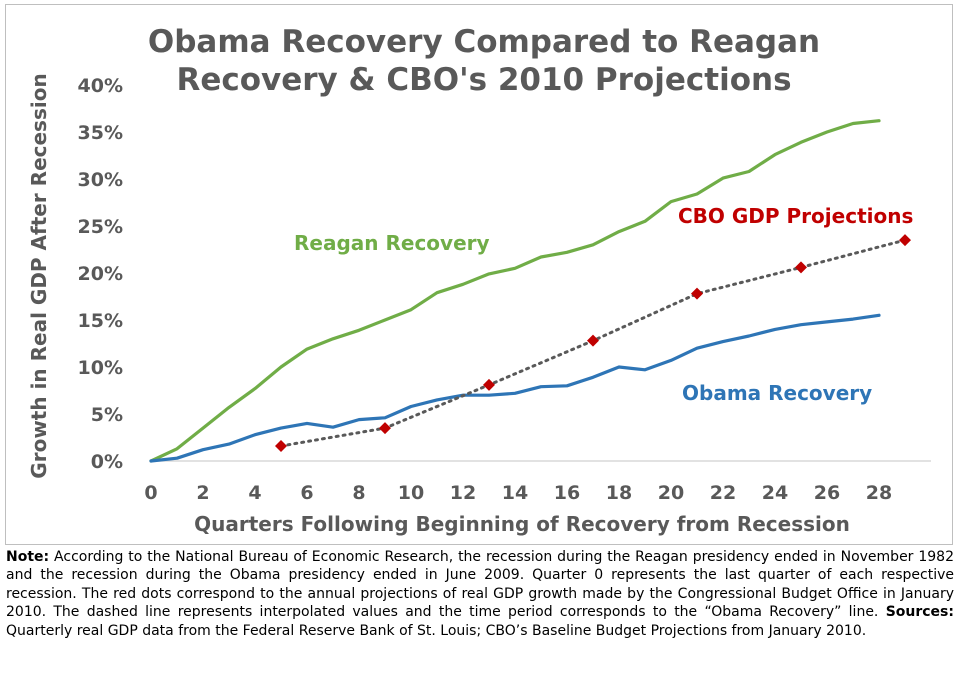 Image resolution: width=960 pixels, height=676 pixels. I want to click on y-tick-label: 30%, so click(100, 180).